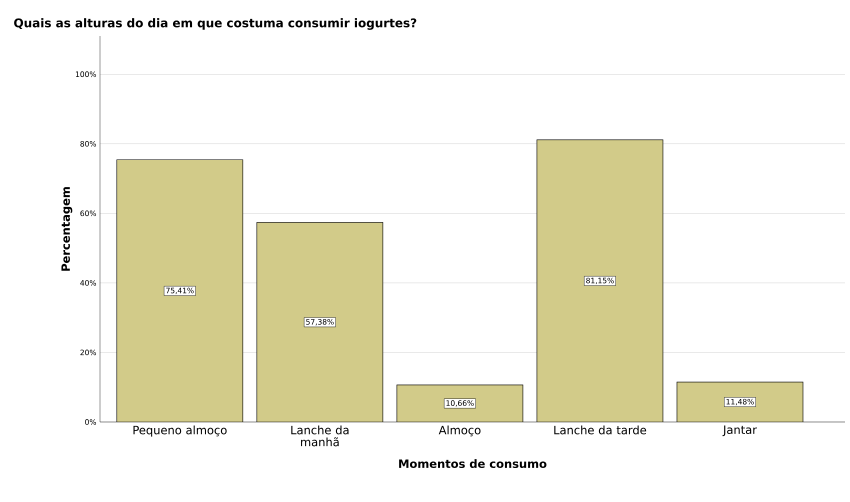 This screenshot has width=850, height=502. I want to click on x-axis-title: Momentos de consumo, so click(472, 463).